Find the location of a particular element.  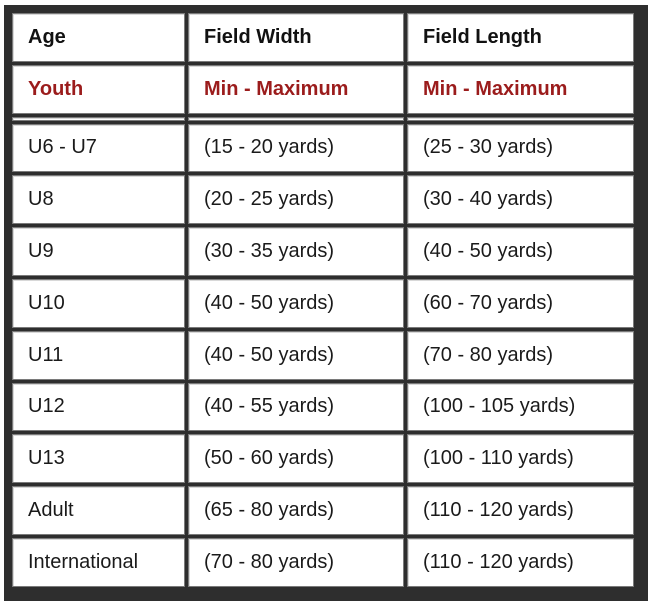

length-cell: (100 - 110 yards) is located at coordinates (520, 459).